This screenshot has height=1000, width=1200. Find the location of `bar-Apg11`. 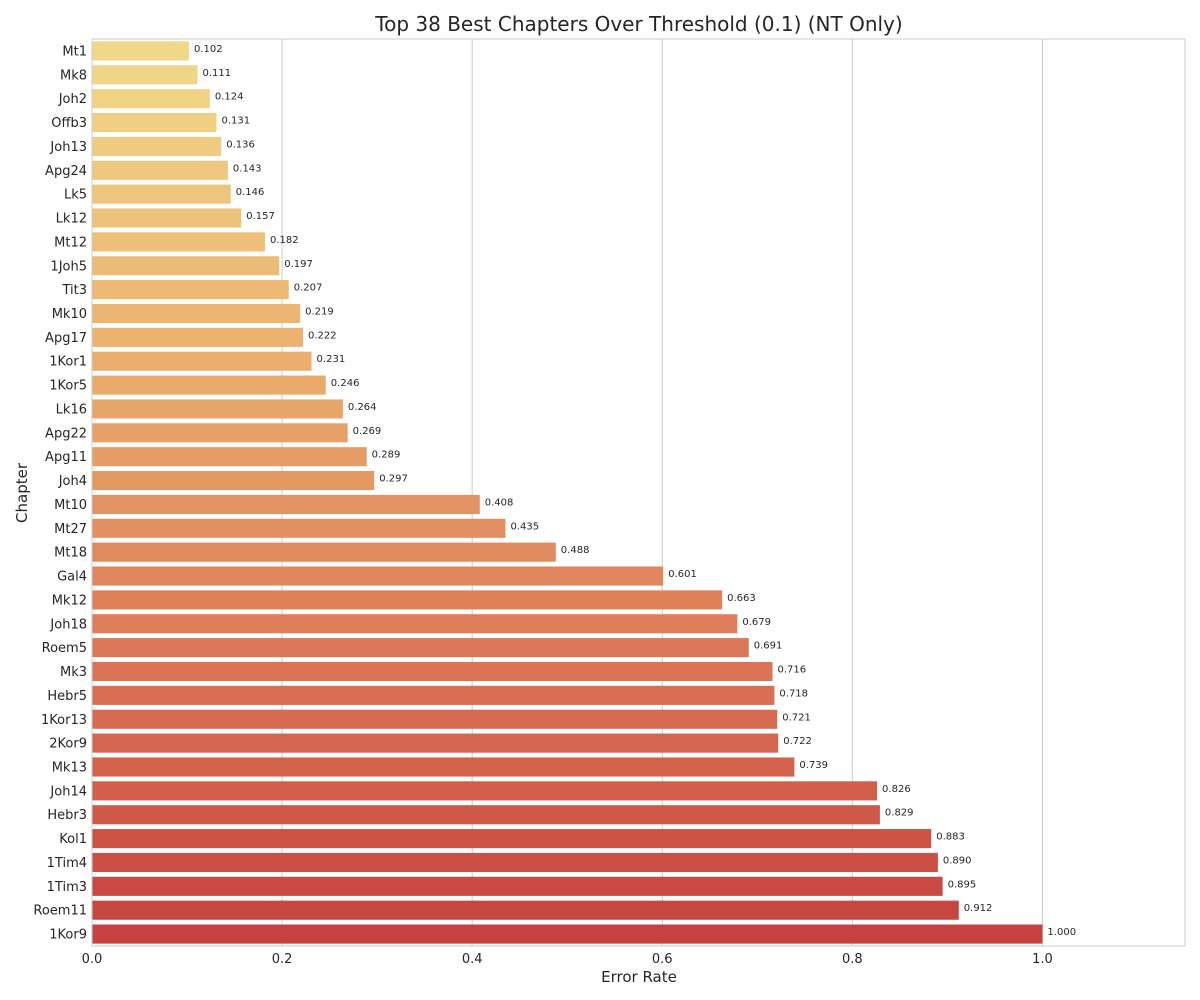

bar-Apg11 is located at coordinates (229, 457).